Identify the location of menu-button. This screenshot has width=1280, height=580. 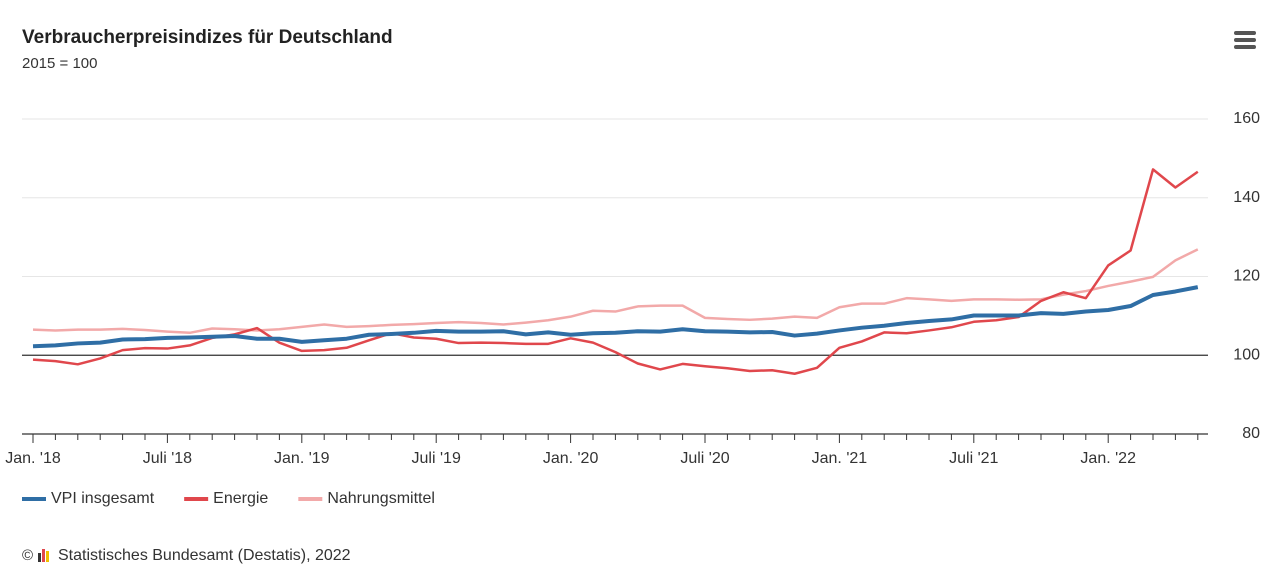
(1245, 40).